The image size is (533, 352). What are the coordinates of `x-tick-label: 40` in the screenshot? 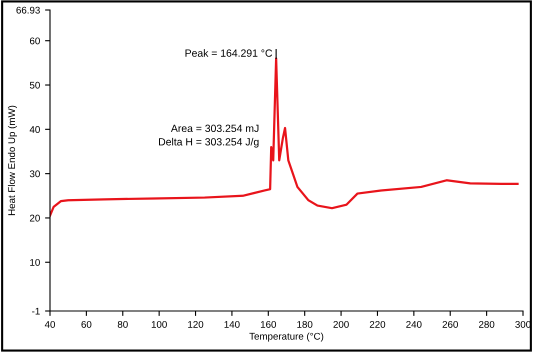 It's located at (50, 324).